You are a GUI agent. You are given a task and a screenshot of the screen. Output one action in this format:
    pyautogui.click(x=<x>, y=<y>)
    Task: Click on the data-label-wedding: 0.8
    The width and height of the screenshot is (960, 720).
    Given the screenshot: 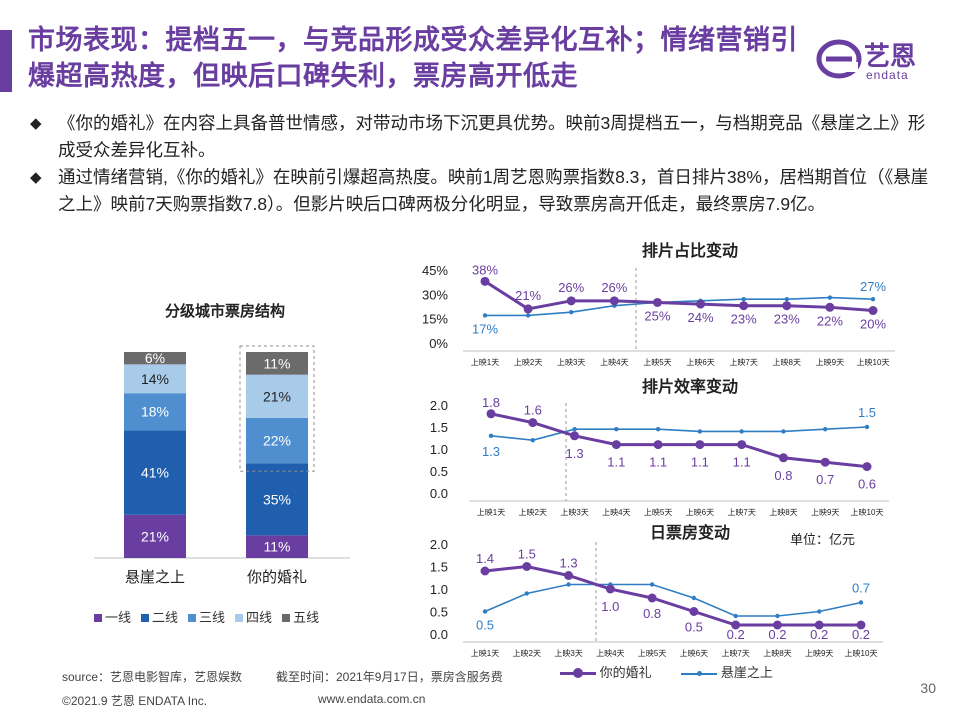 What is the action you would take?
    pyautogui.click(x=652, y=613)
    